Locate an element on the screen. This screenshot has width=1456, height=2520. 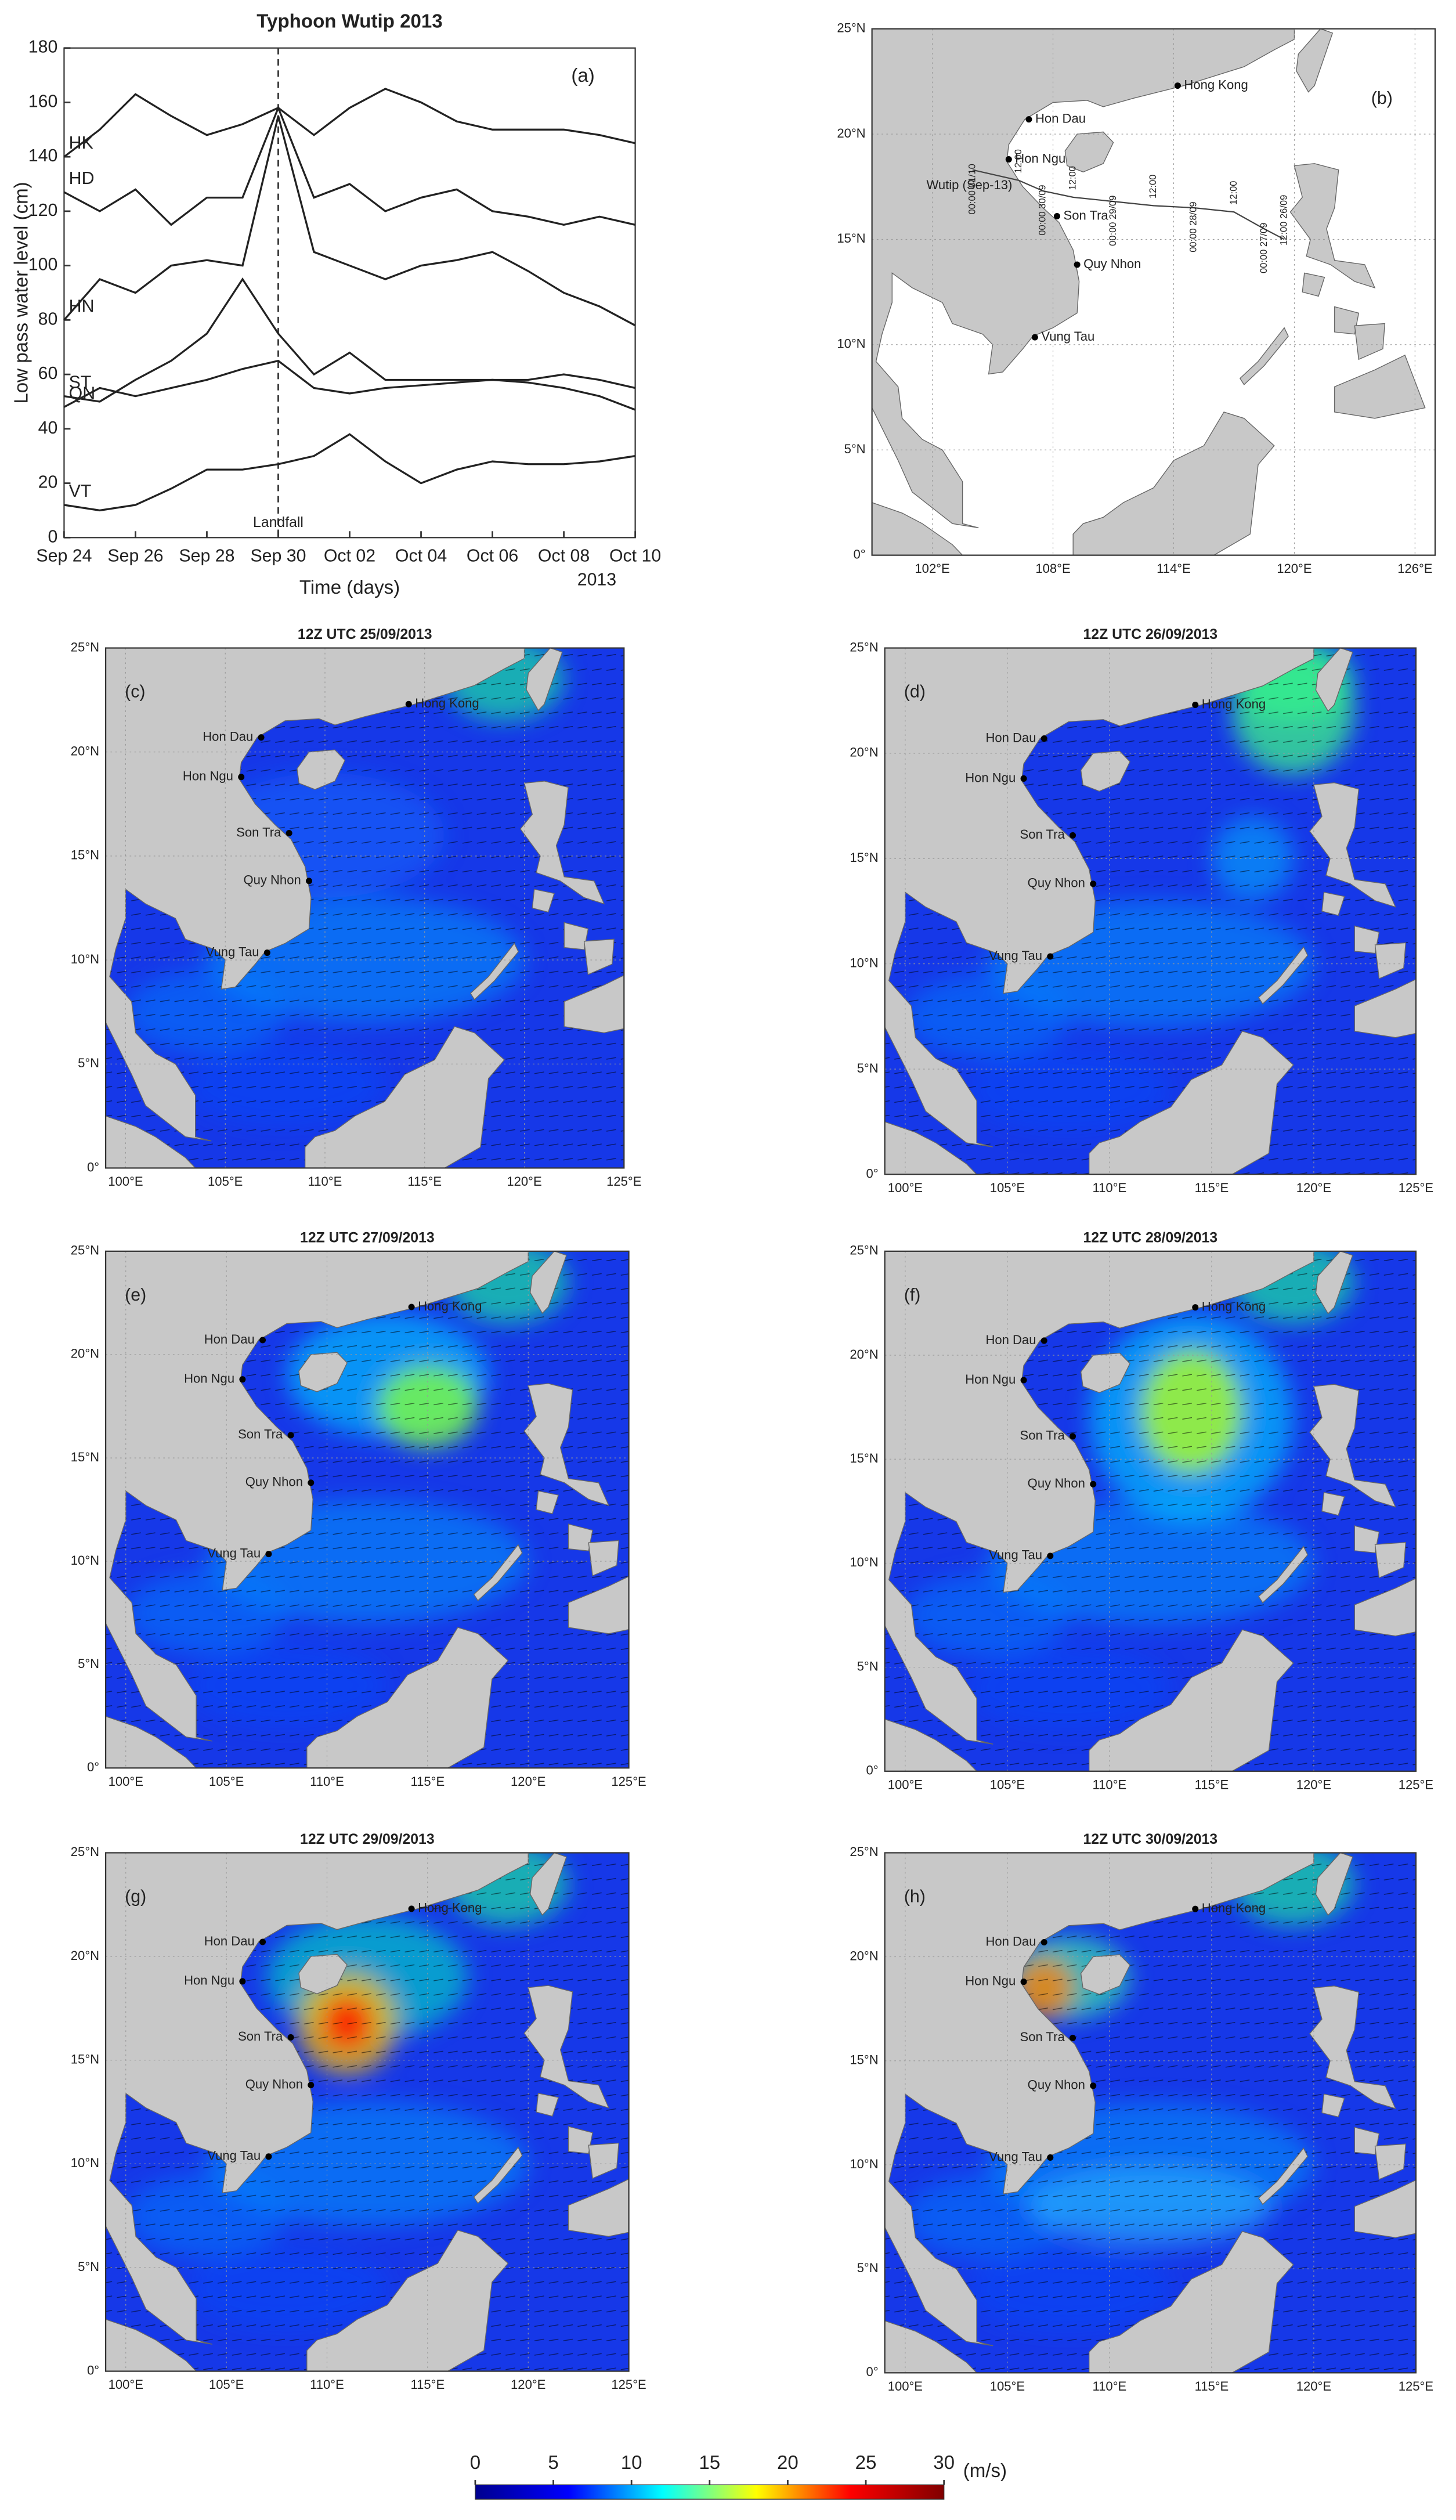
colorbar-tick-label: 25 is located at coordinates (866, 2463).